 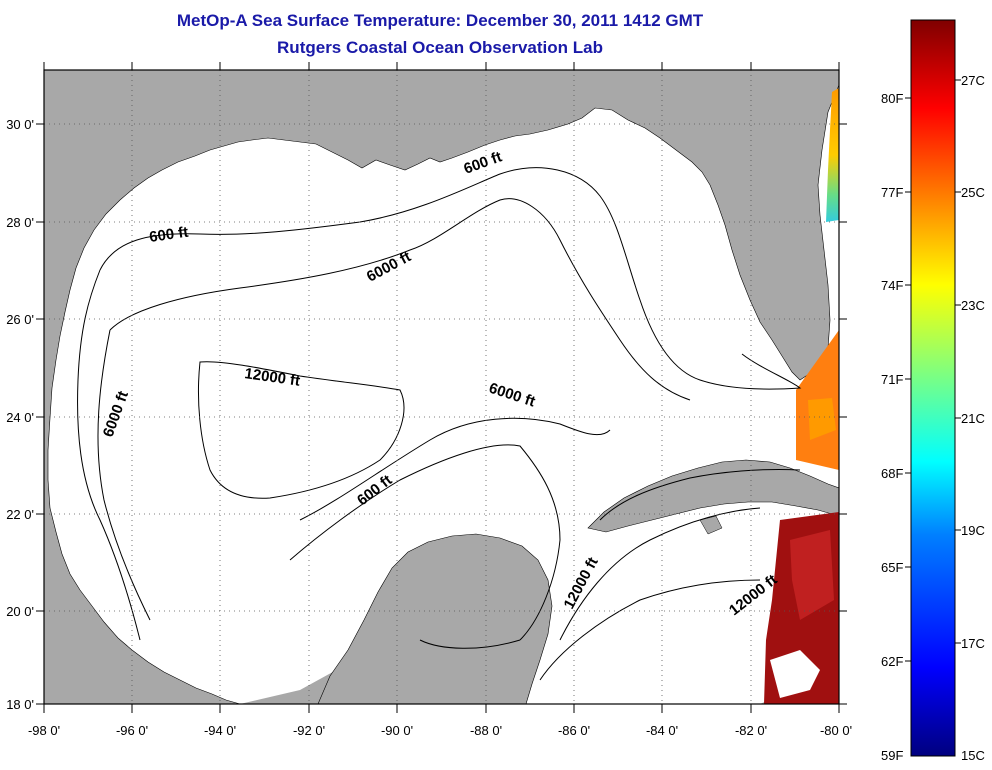 I want to click on y-tick-label: 28 0', so click(x=20, y=222).